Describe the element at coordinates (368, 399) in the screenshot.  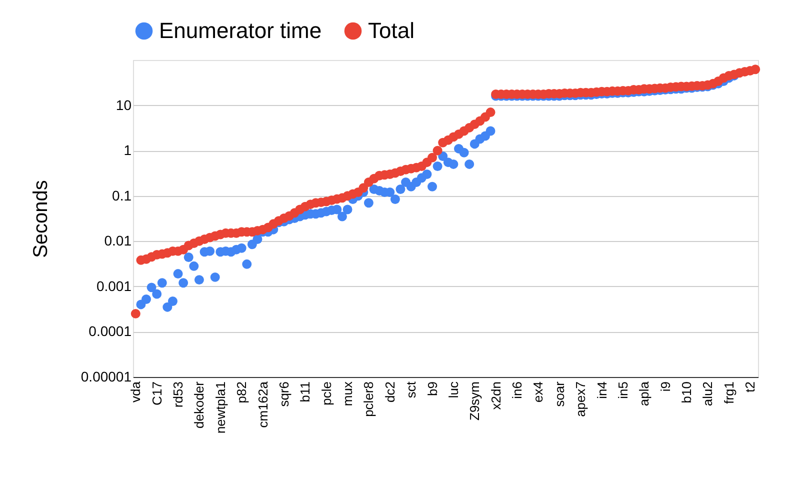
I see `x-tick-label: pcler8` at that location.